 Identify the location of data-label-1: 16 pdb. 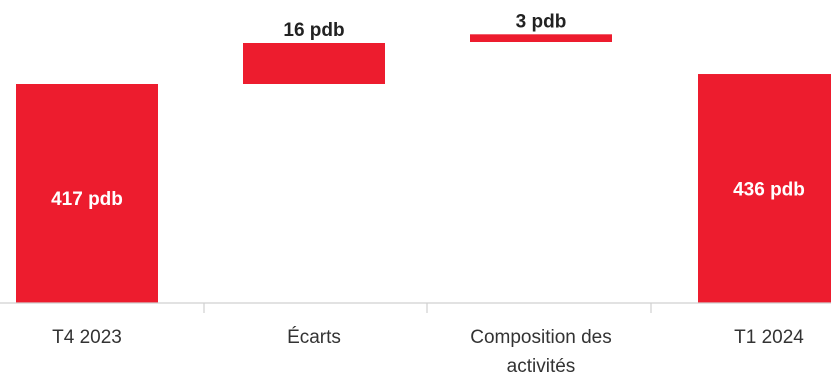
(313, 30).